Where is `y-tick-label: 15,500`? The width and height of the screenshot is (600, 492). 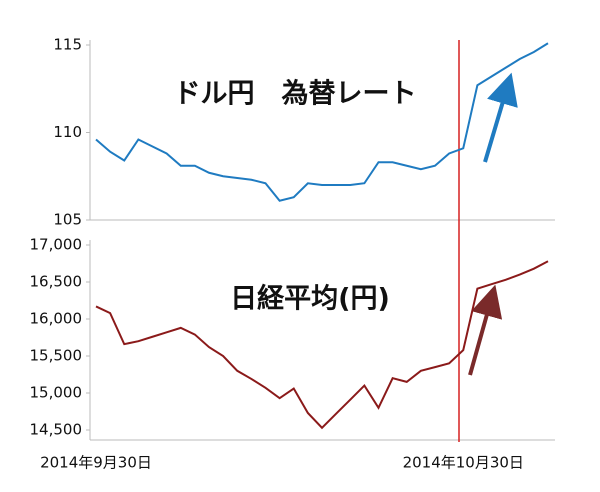
y-tick-label: 15,500 is located at coordinates (56, 356).